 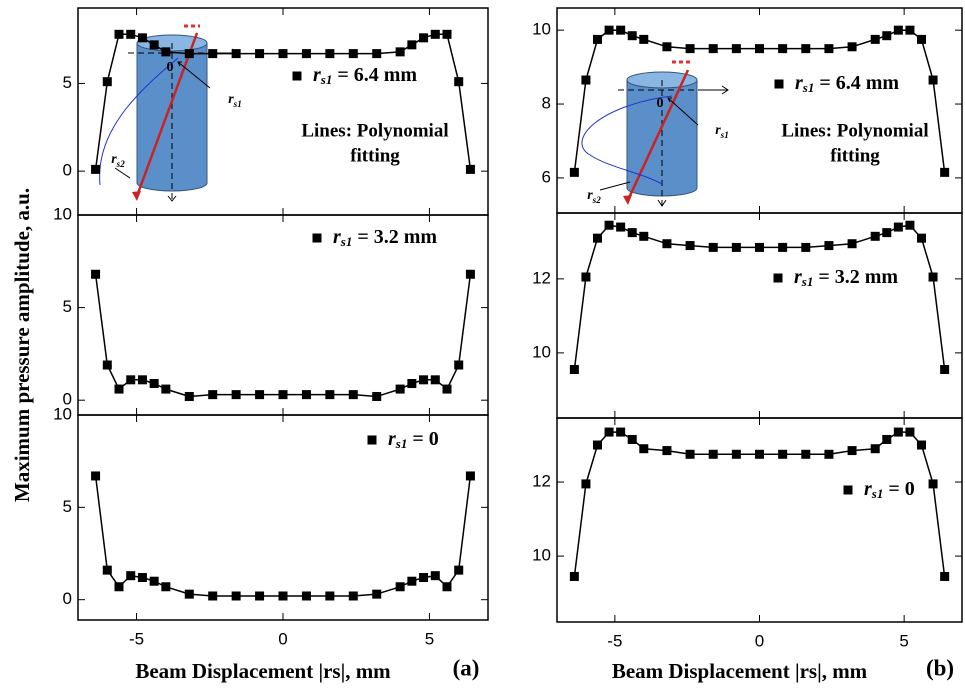 I want to click on y-tick-label: 6, so click(x=546, y=176).